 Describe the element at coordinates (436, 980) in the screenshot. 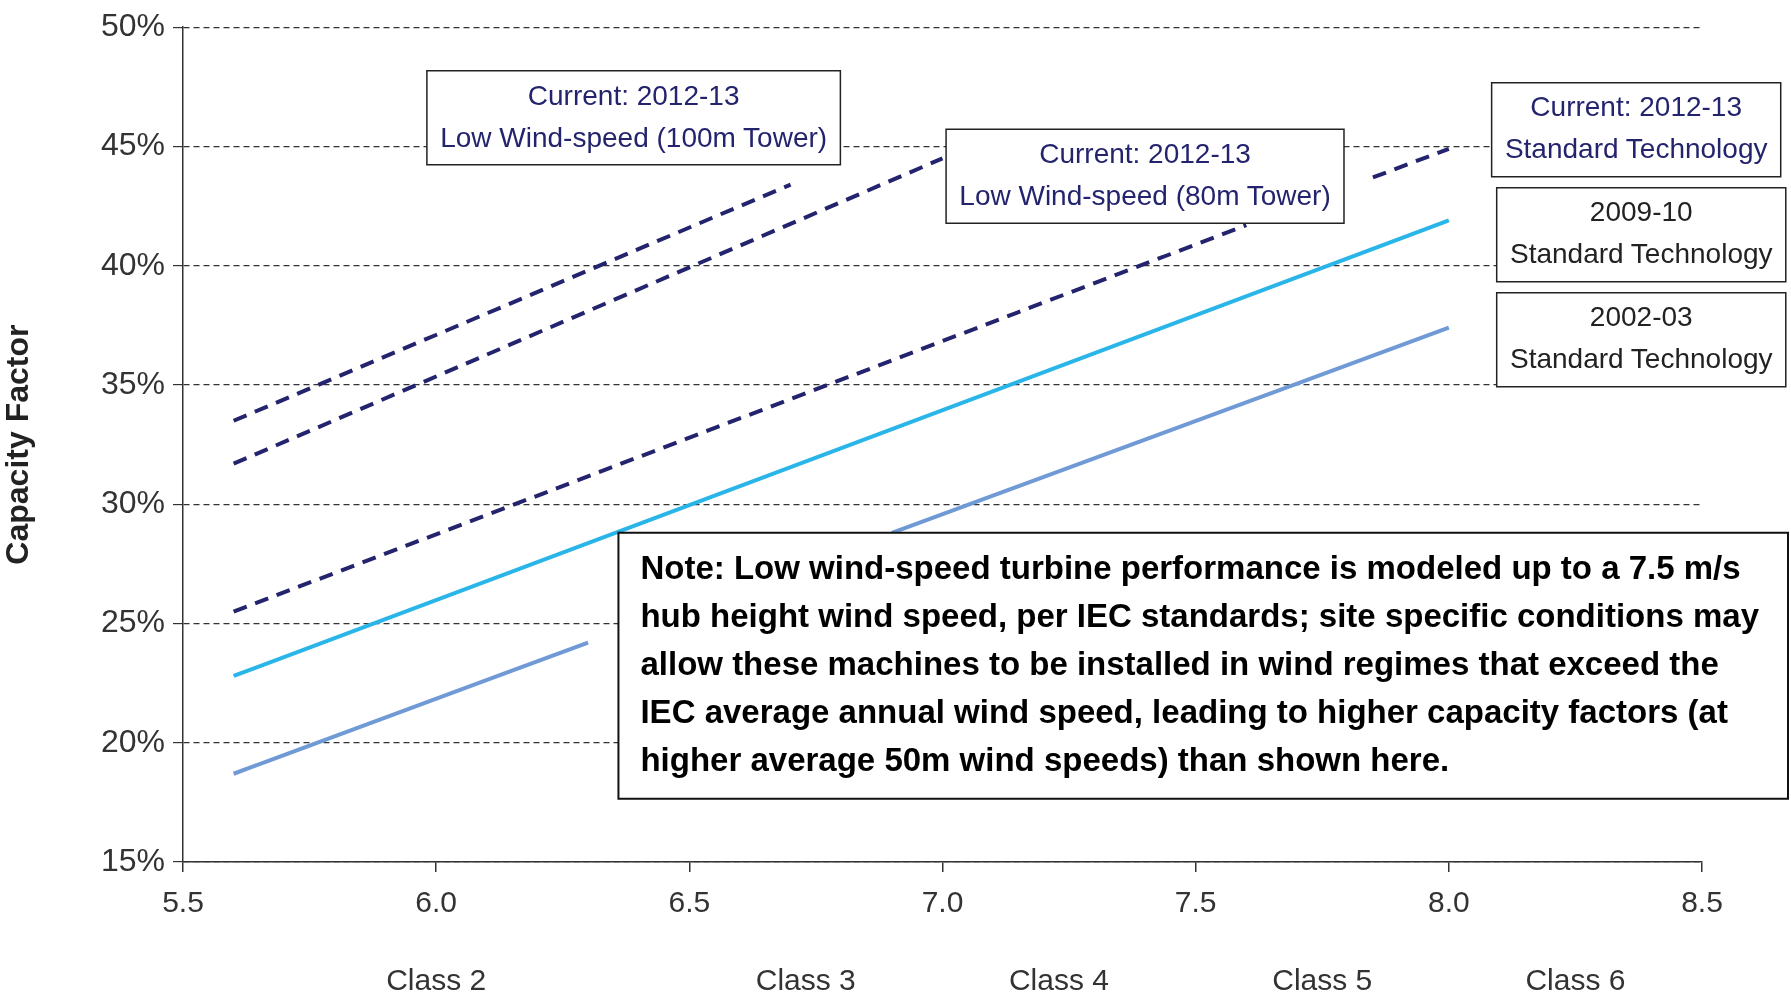

I see `text: Class 2` at that location.